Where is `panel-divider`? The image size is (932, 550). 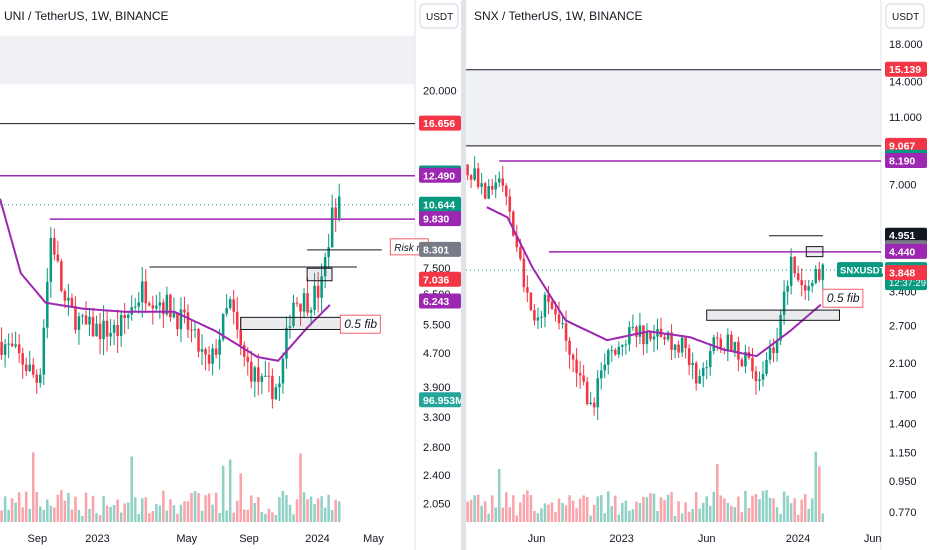
panel-divider is located at coordinates (463, 275).